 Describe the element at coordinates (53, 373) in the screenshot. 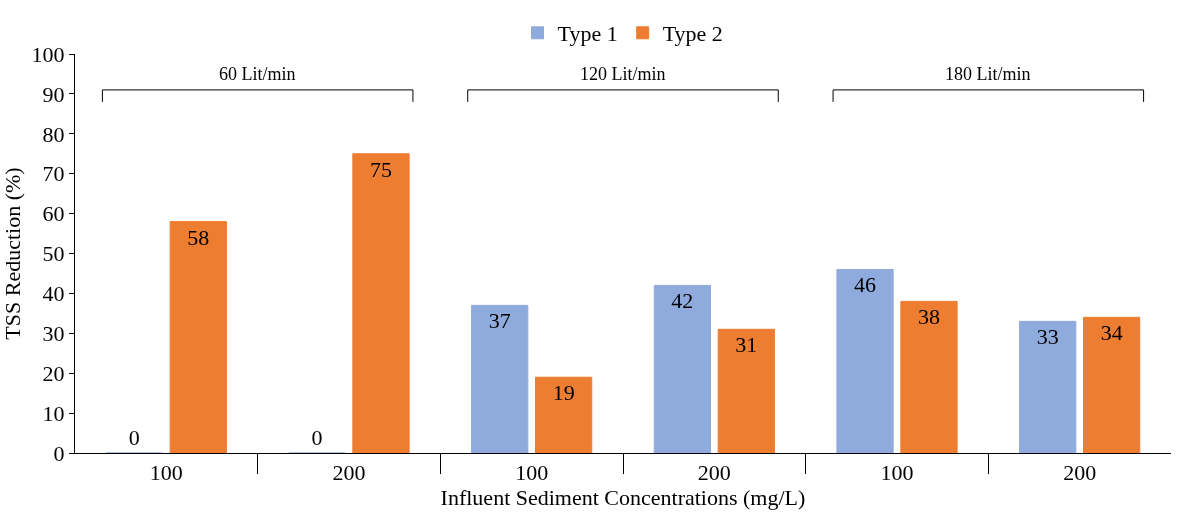

I see `y-tick-label: 20` at that location.